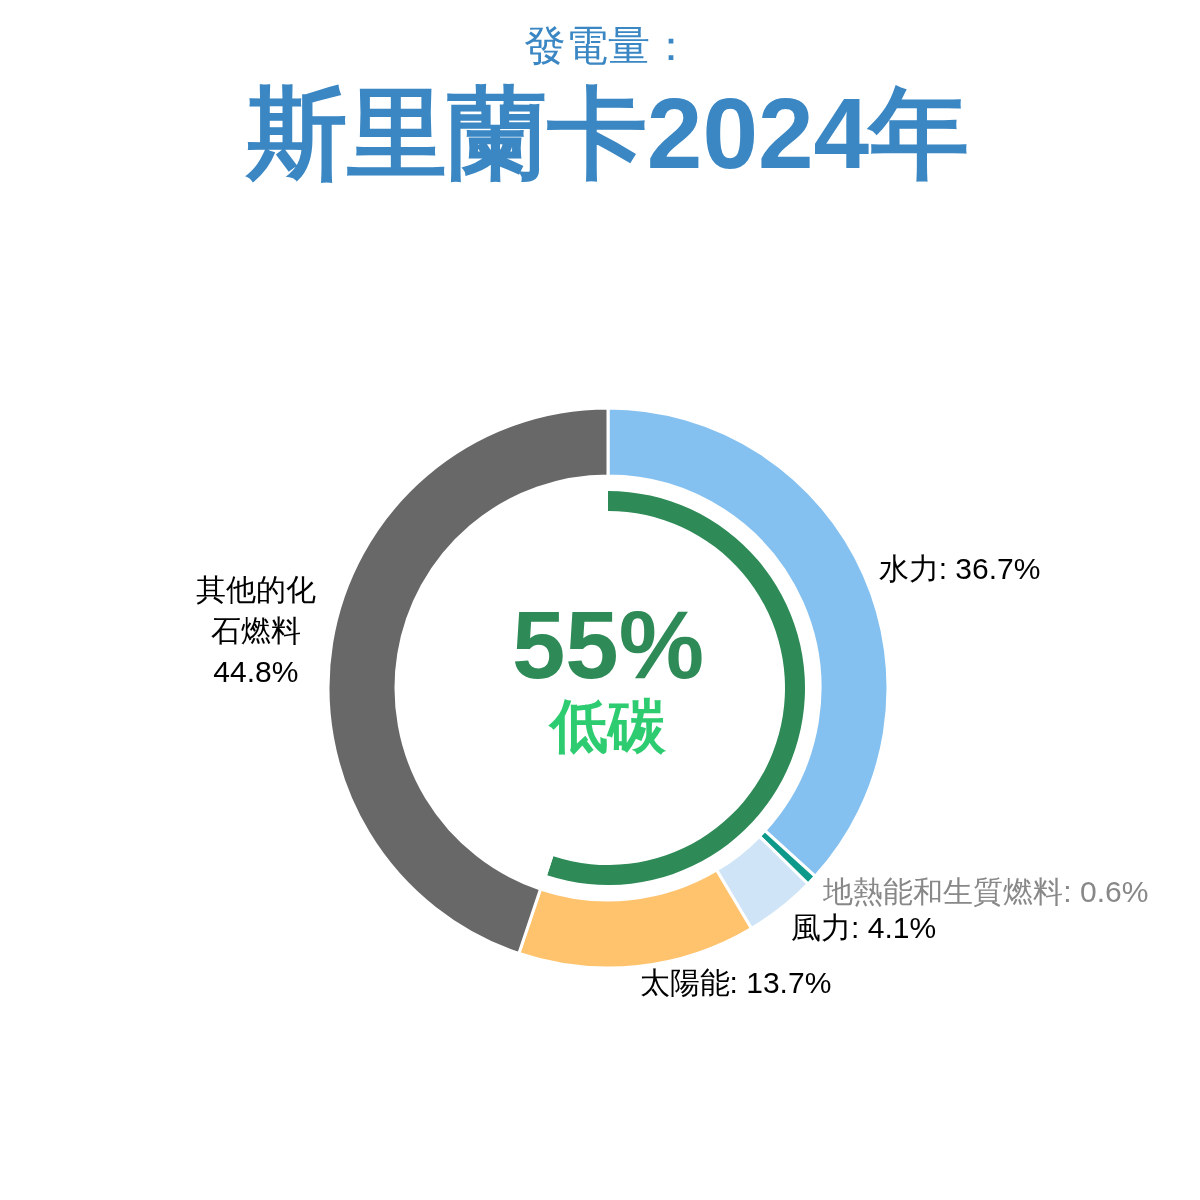  Describe the element at coordinates (989, 568) in the screenshot. I see `data-label: : 36.7%` at that location.